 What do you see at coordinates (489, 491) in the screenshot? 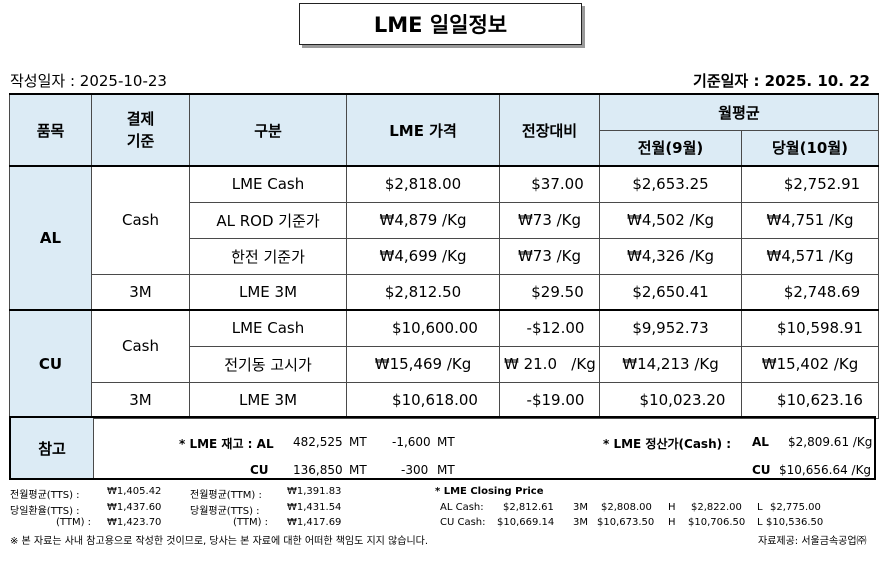
I see `closing-title: * LME Closing Price` at bounding box center [489, 491].